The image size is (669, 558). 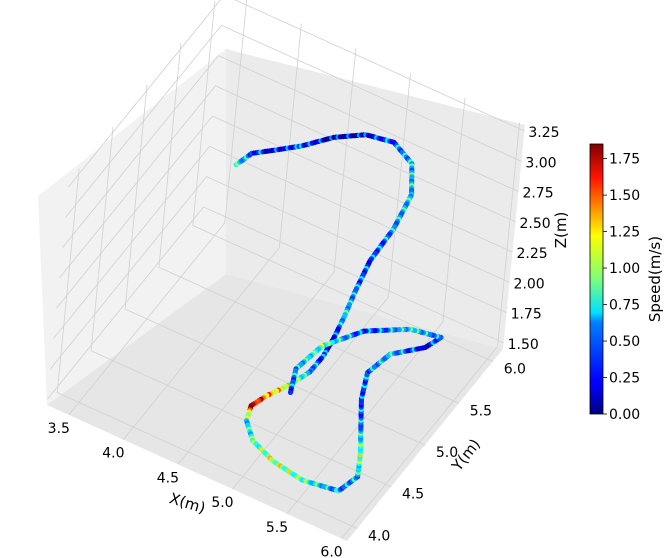 I want to click on x-tick-label: 5.0, so click(x=222, y=503).